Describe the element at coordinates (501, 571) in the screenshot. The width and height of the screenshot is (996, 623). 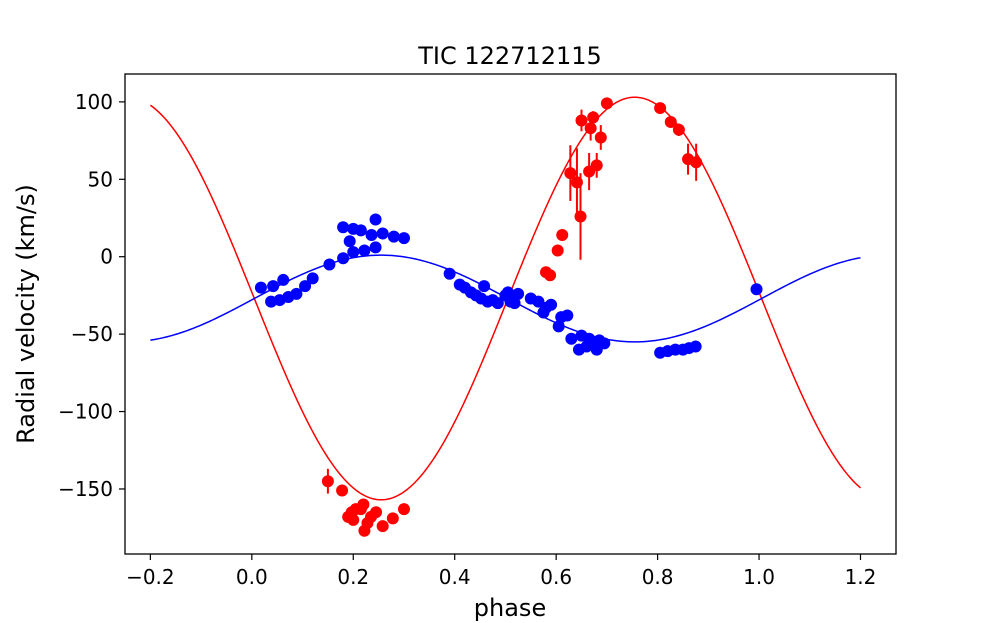
I see `x-axis-ticks: −0.2 0.0 0.2 0.4 0.6 0.8 1.0 1.2` at that location.